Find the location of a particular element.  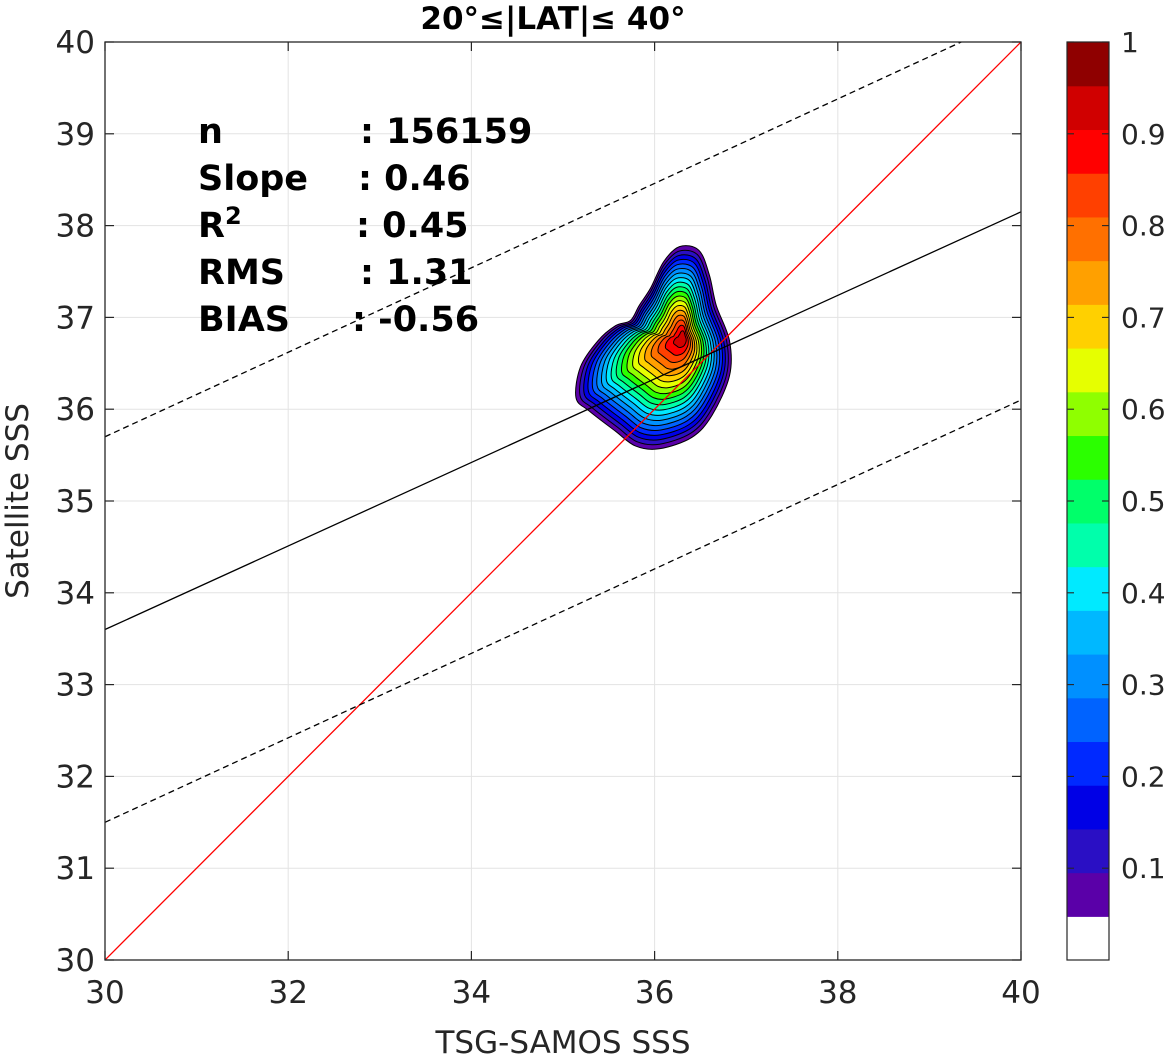

y-tick-label: 36 is located at coordinates (75, 410).